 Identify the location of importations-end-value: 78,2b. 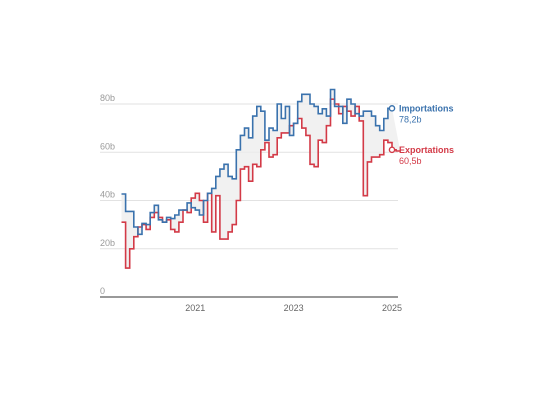
(410, 119).